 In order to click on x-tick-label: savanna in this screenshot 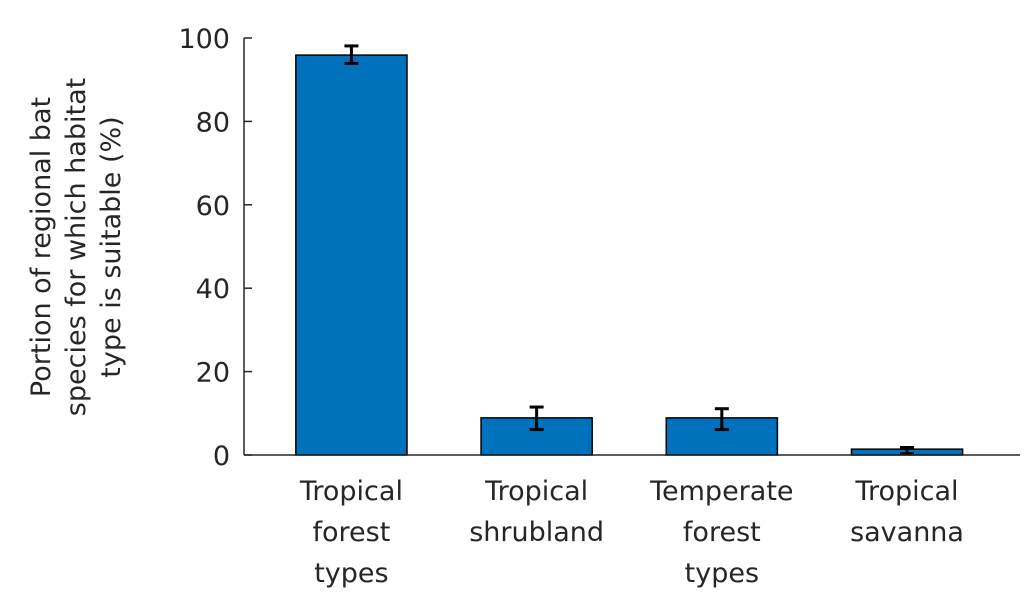, I will do `click(907, 532)`.